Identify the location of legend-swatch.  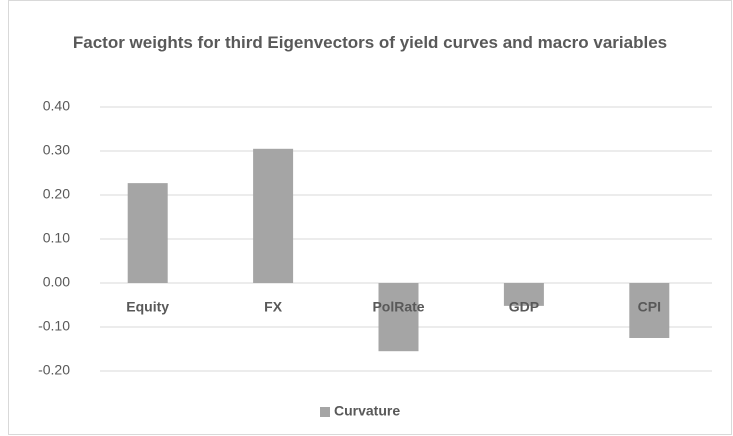
(325, 412).